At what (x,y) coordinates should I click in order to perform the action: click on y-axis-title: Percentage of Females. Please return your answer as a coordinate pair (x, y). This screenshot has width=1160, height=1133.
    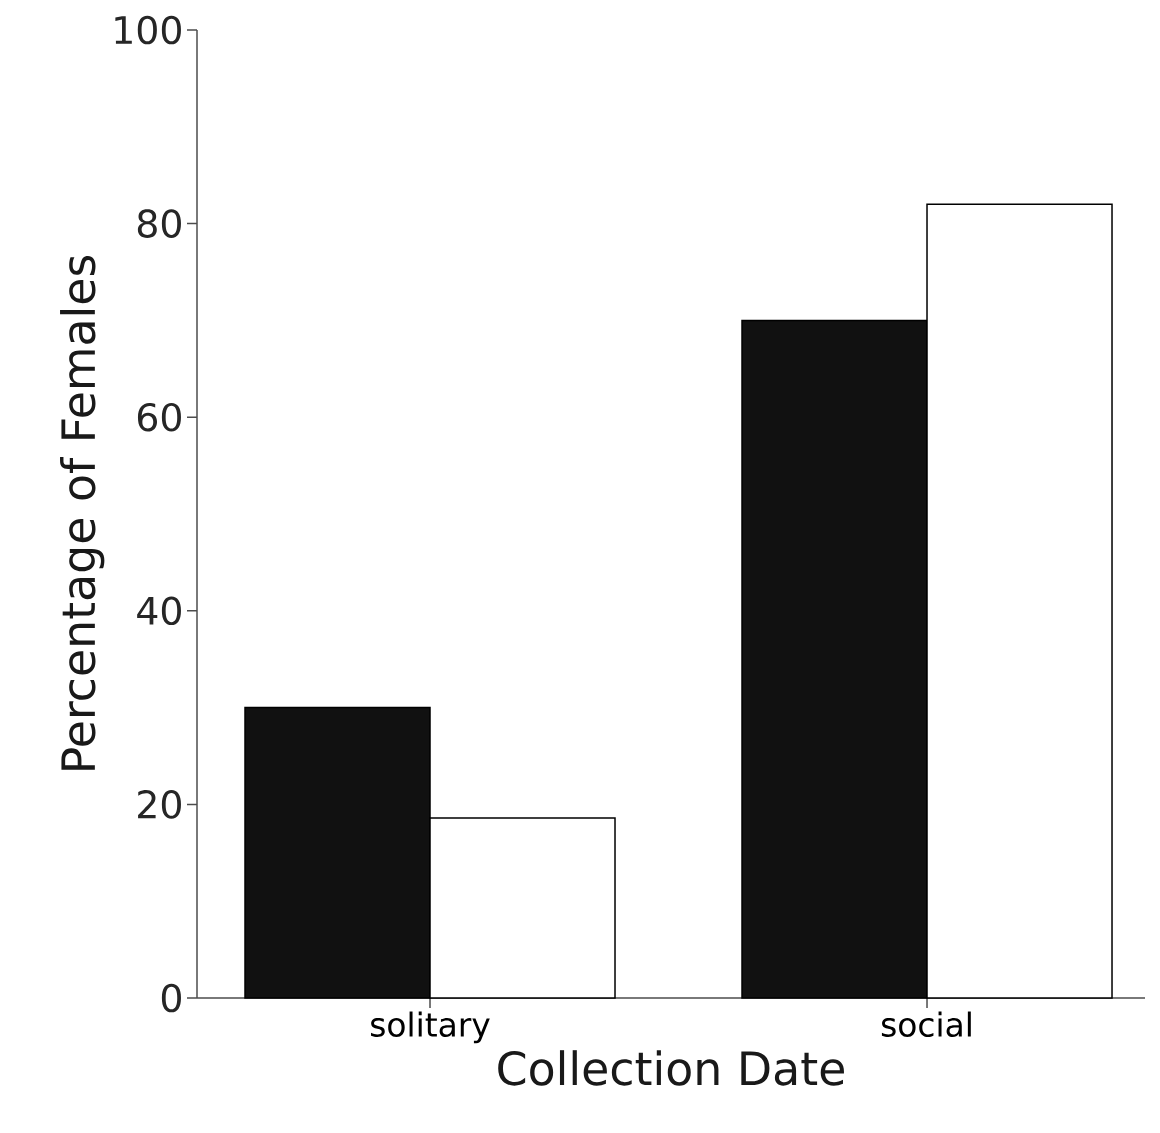
    Looking at the image, I should click on (82, 512).